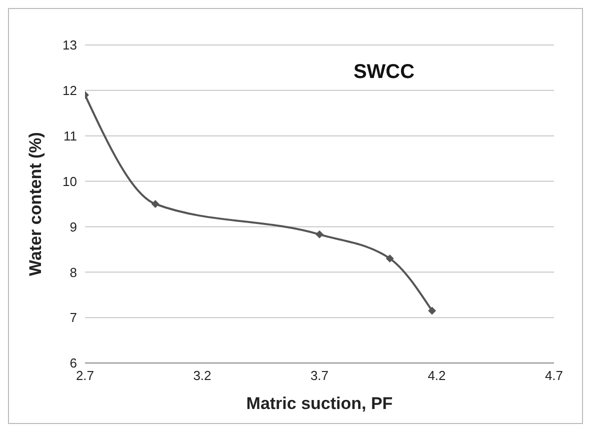 This screenshot has height=432, width=589. Describe the element at coordinates (85, 376) in the screenshot. I see `x-tick-label: 2.7` at that location.